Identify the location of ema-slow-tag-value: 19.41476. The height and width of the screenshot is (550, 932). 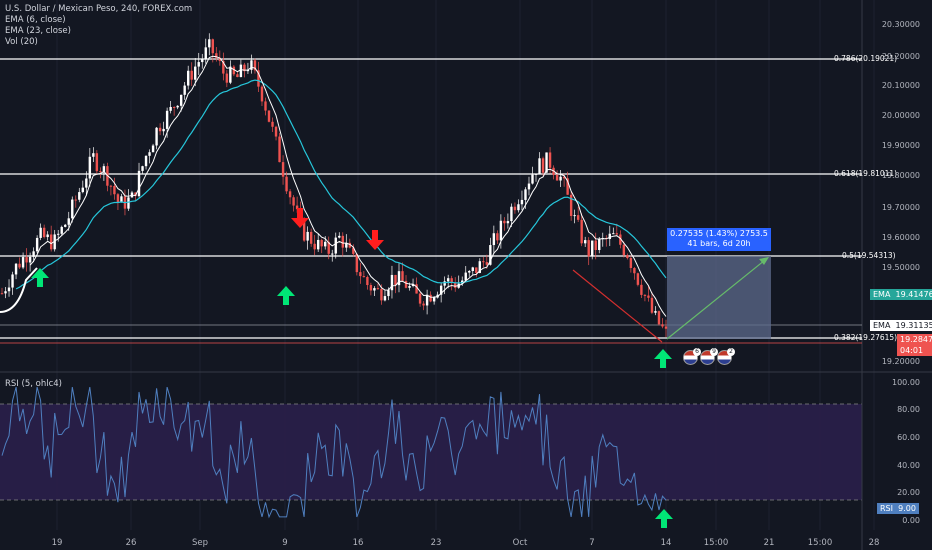
(913, 294).